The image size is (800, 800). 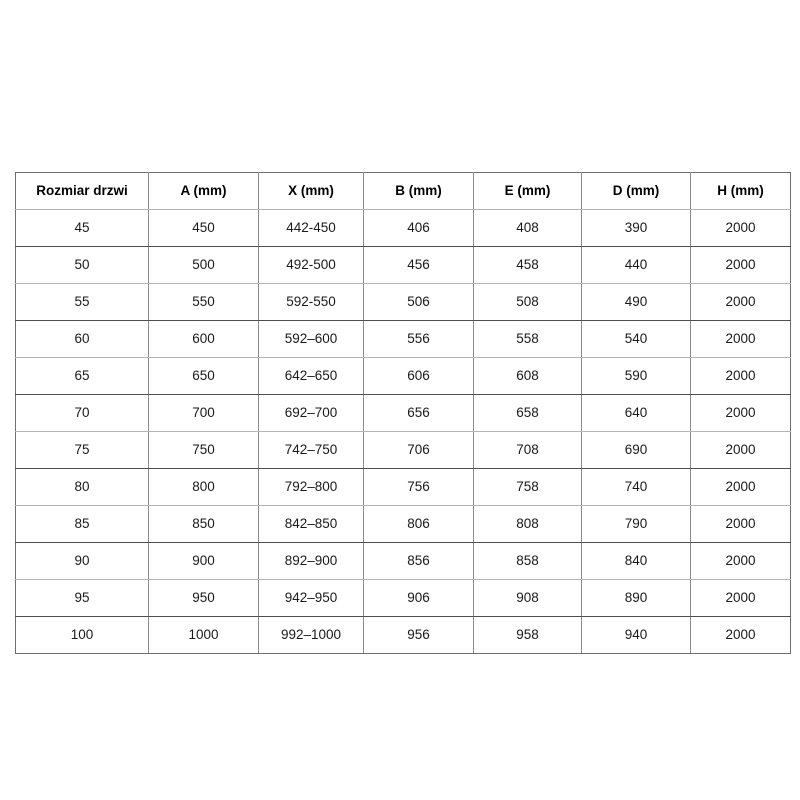 I want to click on cell-b: 406, so click(x=418, y=228).